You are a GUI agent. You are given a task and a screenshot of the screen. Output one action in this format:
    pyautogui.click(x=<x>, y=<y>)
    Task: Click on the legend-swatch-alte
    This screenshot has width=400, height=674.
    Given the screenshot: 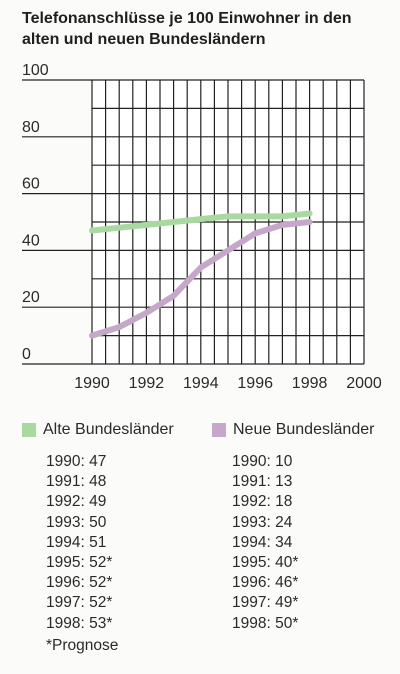 What is the action you would take?
    pyautogui.click(x=29, y=430)
    